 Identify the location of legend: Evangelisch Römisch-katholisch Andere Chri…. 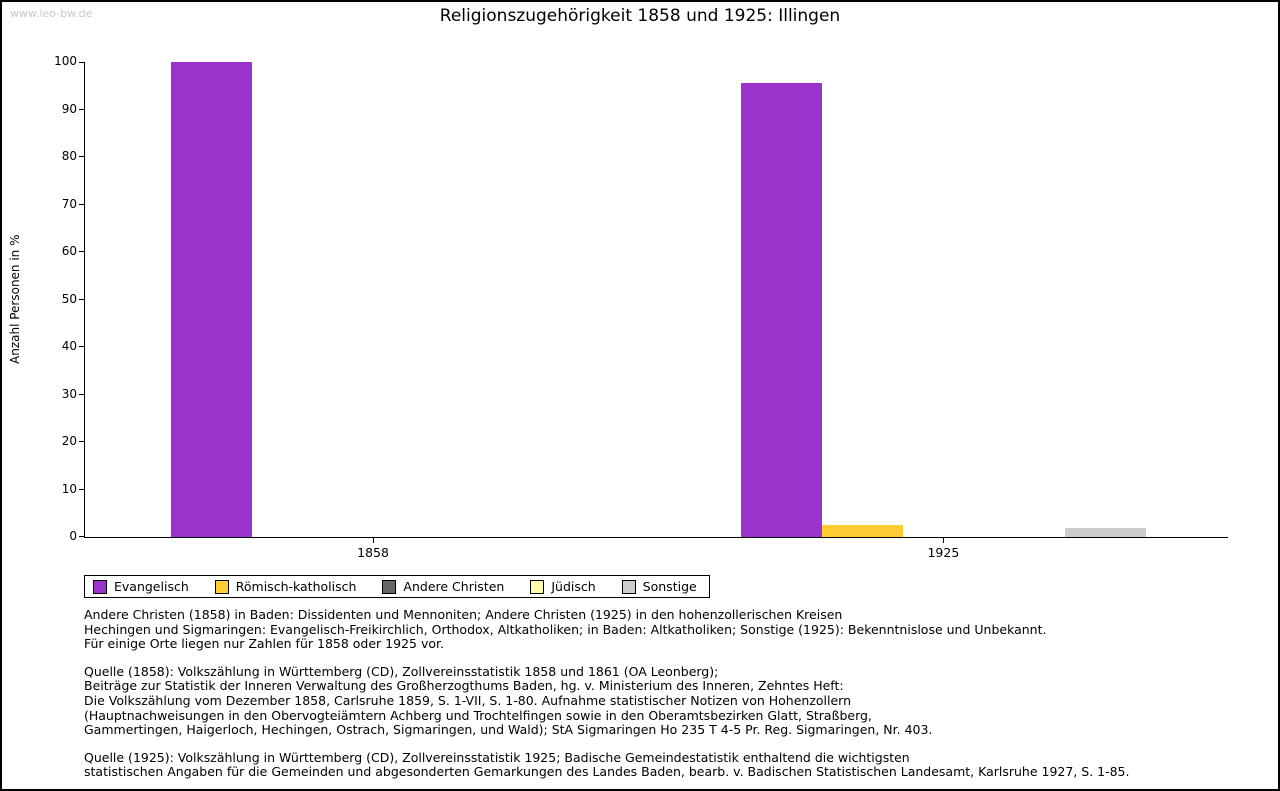
(397, 586).